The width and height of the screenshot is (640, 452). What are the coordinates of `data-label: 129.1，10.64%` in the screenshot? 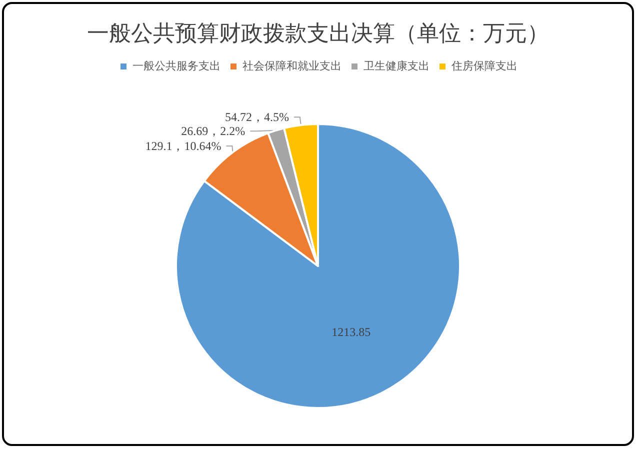 It's located at (183, 146).